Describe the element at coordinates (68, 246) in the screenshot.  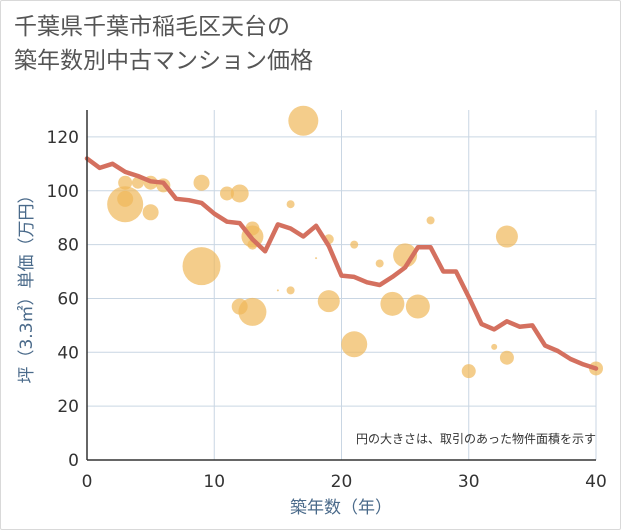
I see `y-tick-label: 80` at that location.